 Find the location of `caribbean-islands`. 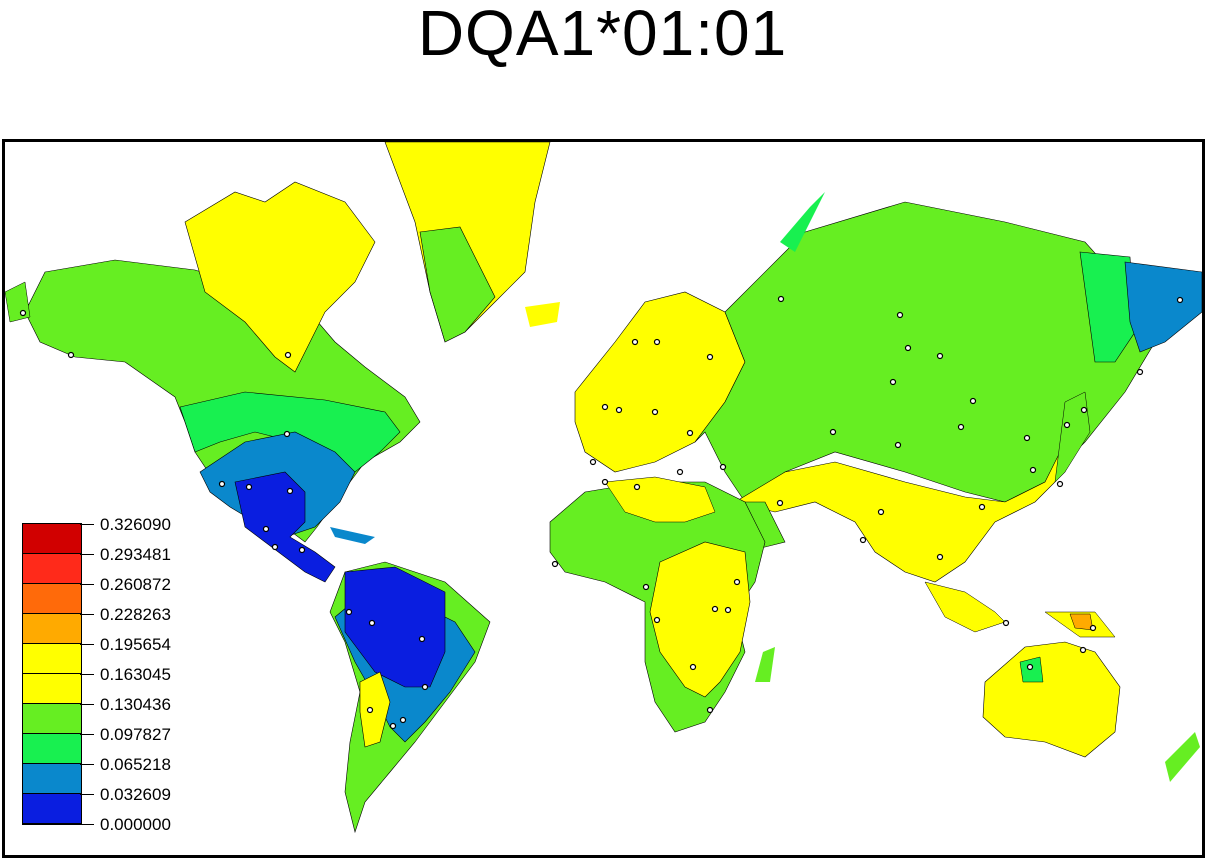

caribbean-islands is located at coordinates (352, 535).